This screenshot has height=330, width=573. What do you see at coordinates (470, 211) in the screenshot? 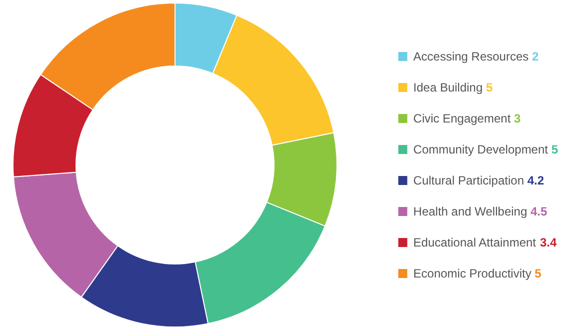
I see `legend-label: Health and Wellbeing` at bounding box center [470, 211].